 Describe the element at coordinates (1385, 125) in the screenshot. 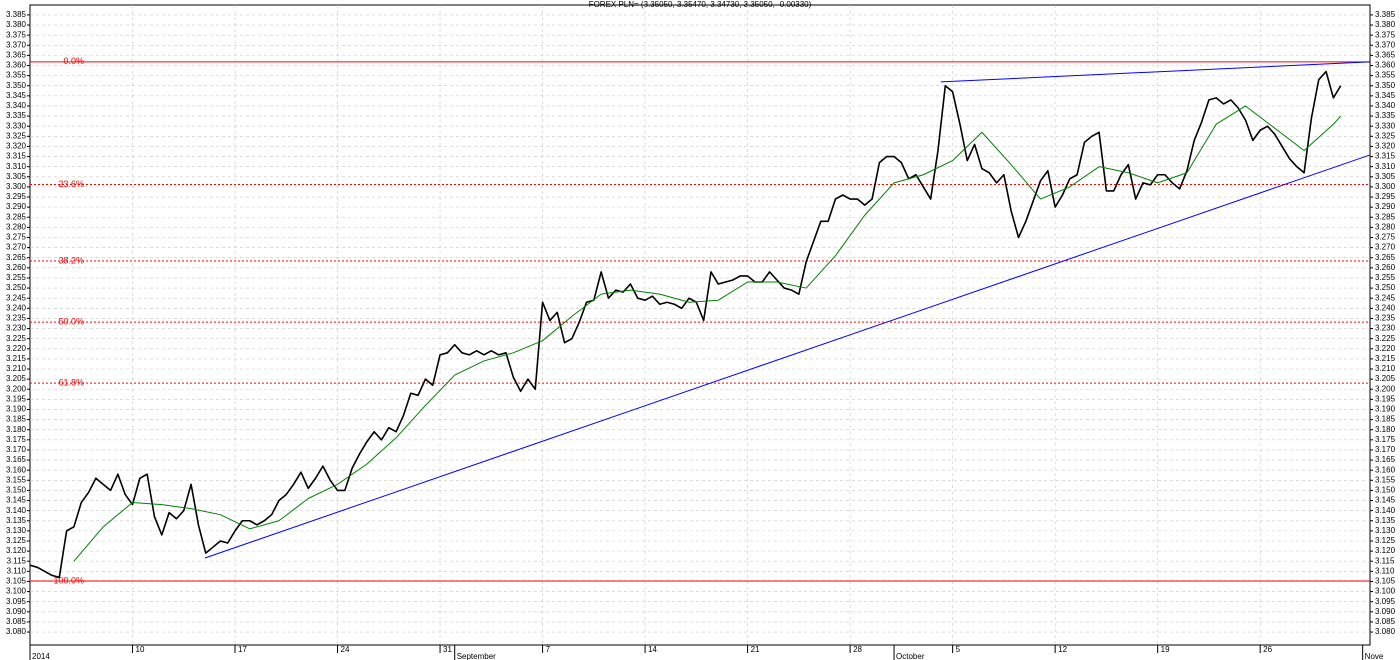

I see `y2-tick-label: 3.330` at that location.